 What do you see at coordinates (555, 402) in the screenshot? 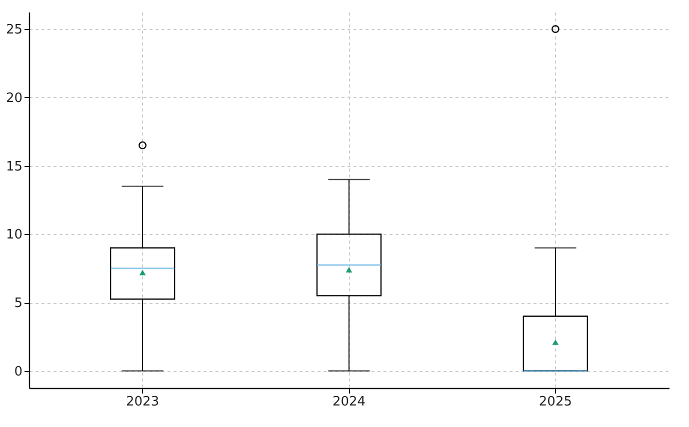
I see `x-tick-label: 2025` at bounding box center [555, 402].